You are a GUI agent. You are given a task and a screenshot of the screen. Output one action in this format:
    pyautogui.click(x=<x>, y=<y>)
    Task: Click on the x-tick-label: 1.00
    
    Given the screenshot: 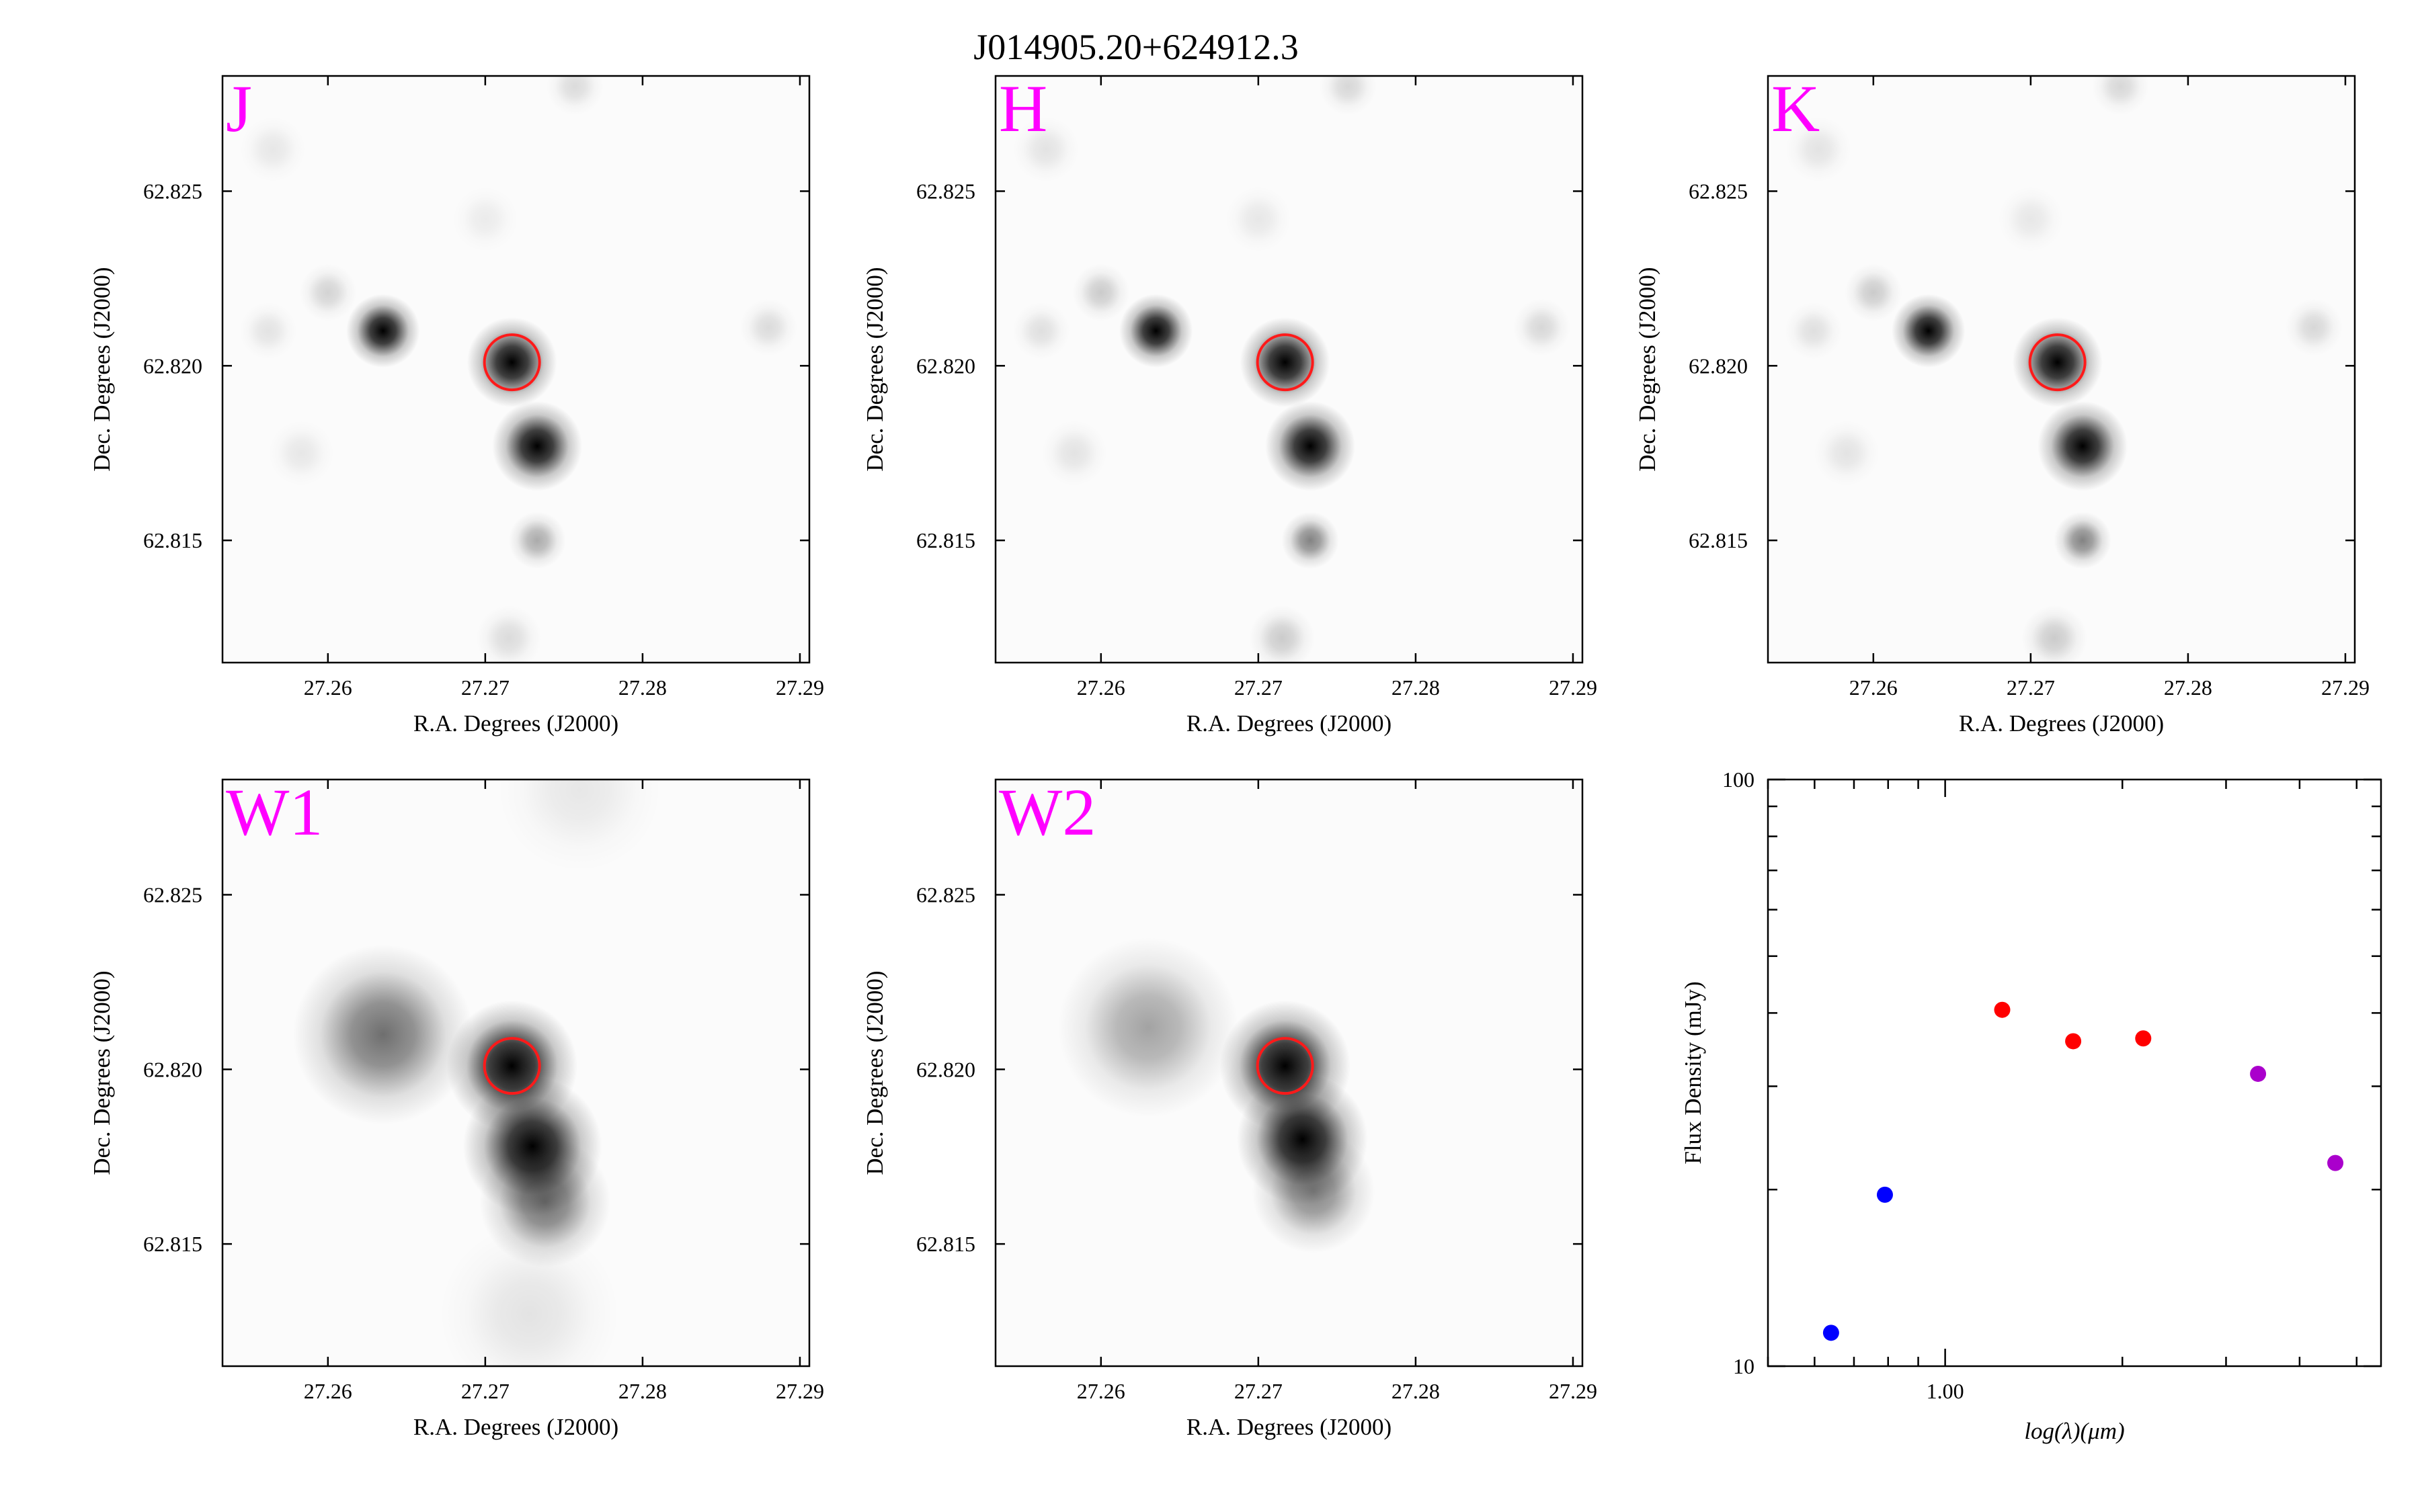 What is the action you would take?
    pyautogui.click(x=1945, y=1391)
    